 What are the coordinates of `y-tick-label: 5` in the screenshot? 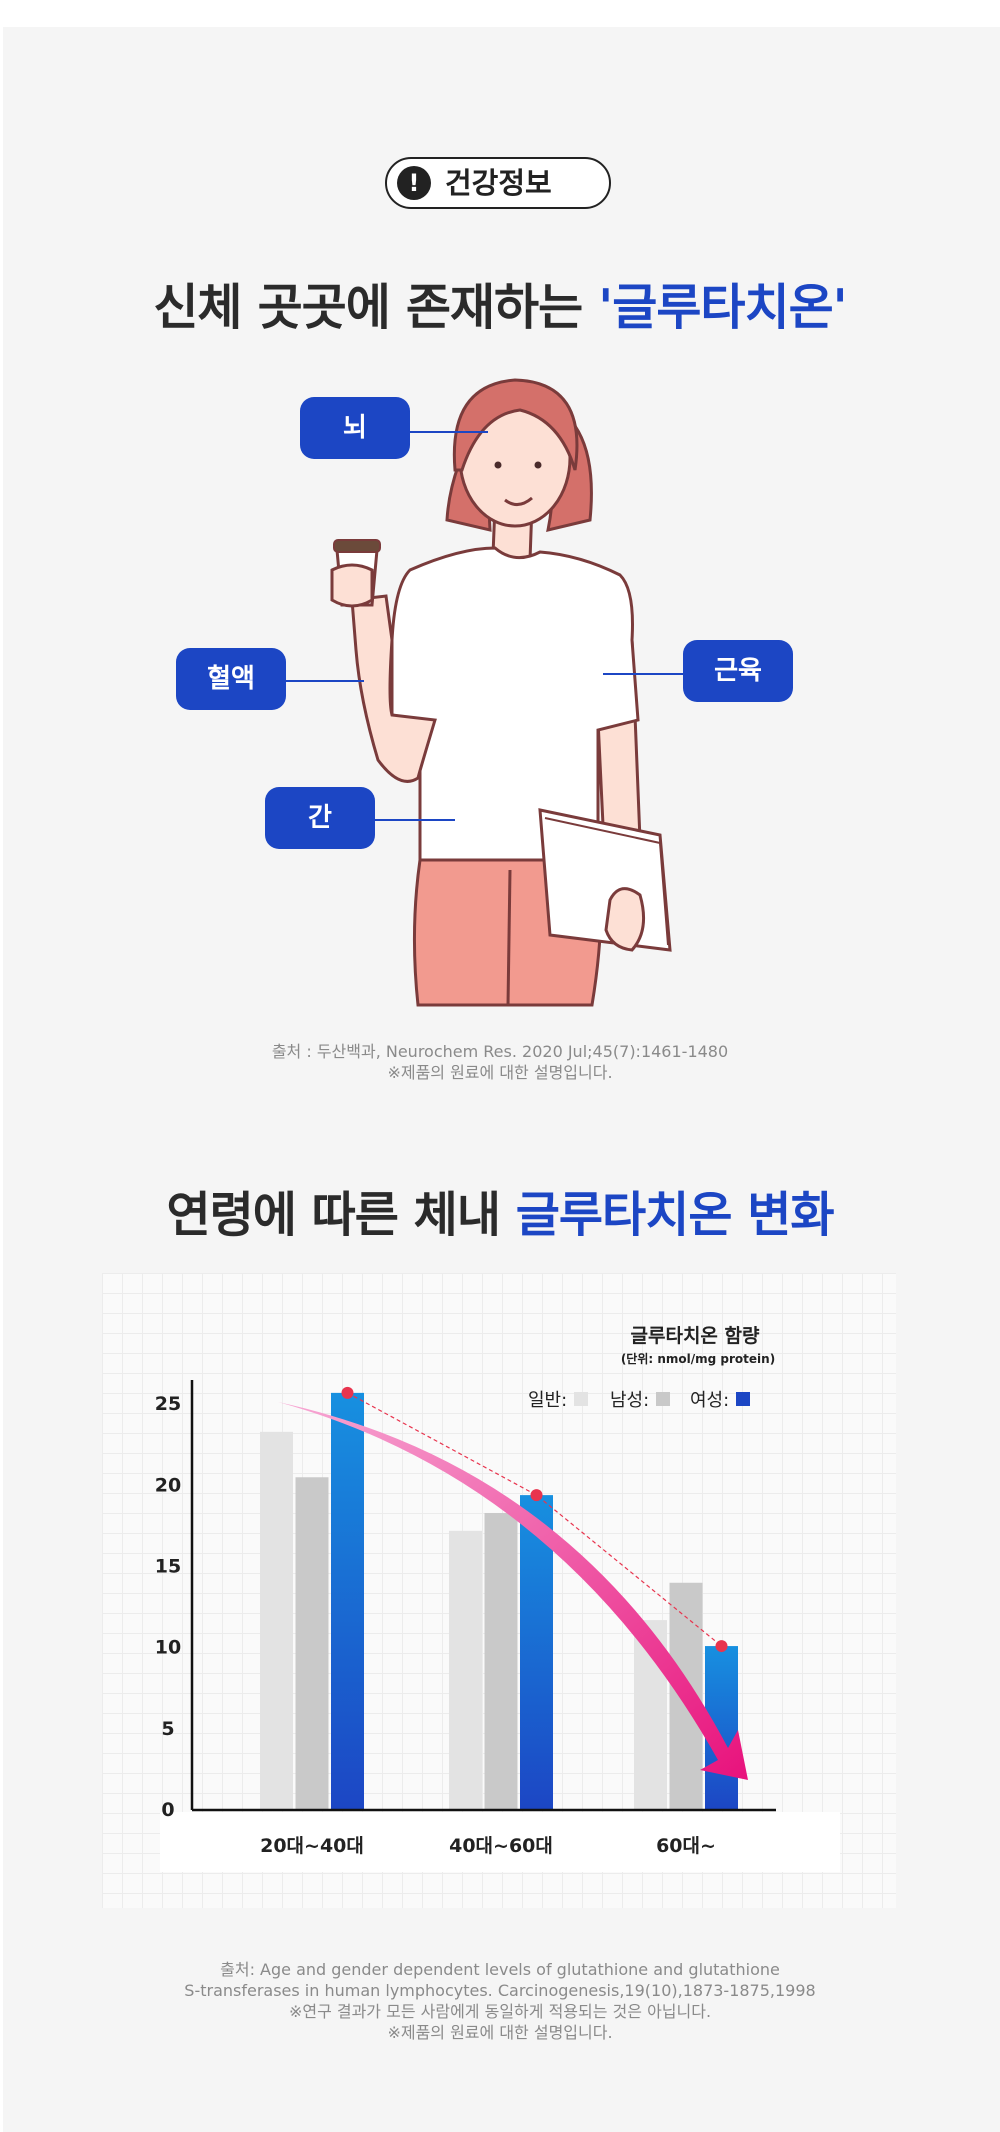 It's located at (167, 1729).